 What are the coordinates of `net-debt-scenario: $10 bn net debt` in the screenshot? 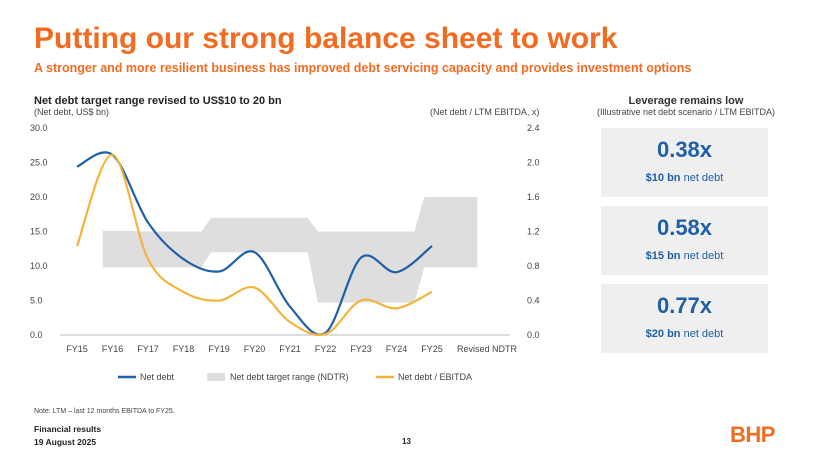 It's located at (684, 178).